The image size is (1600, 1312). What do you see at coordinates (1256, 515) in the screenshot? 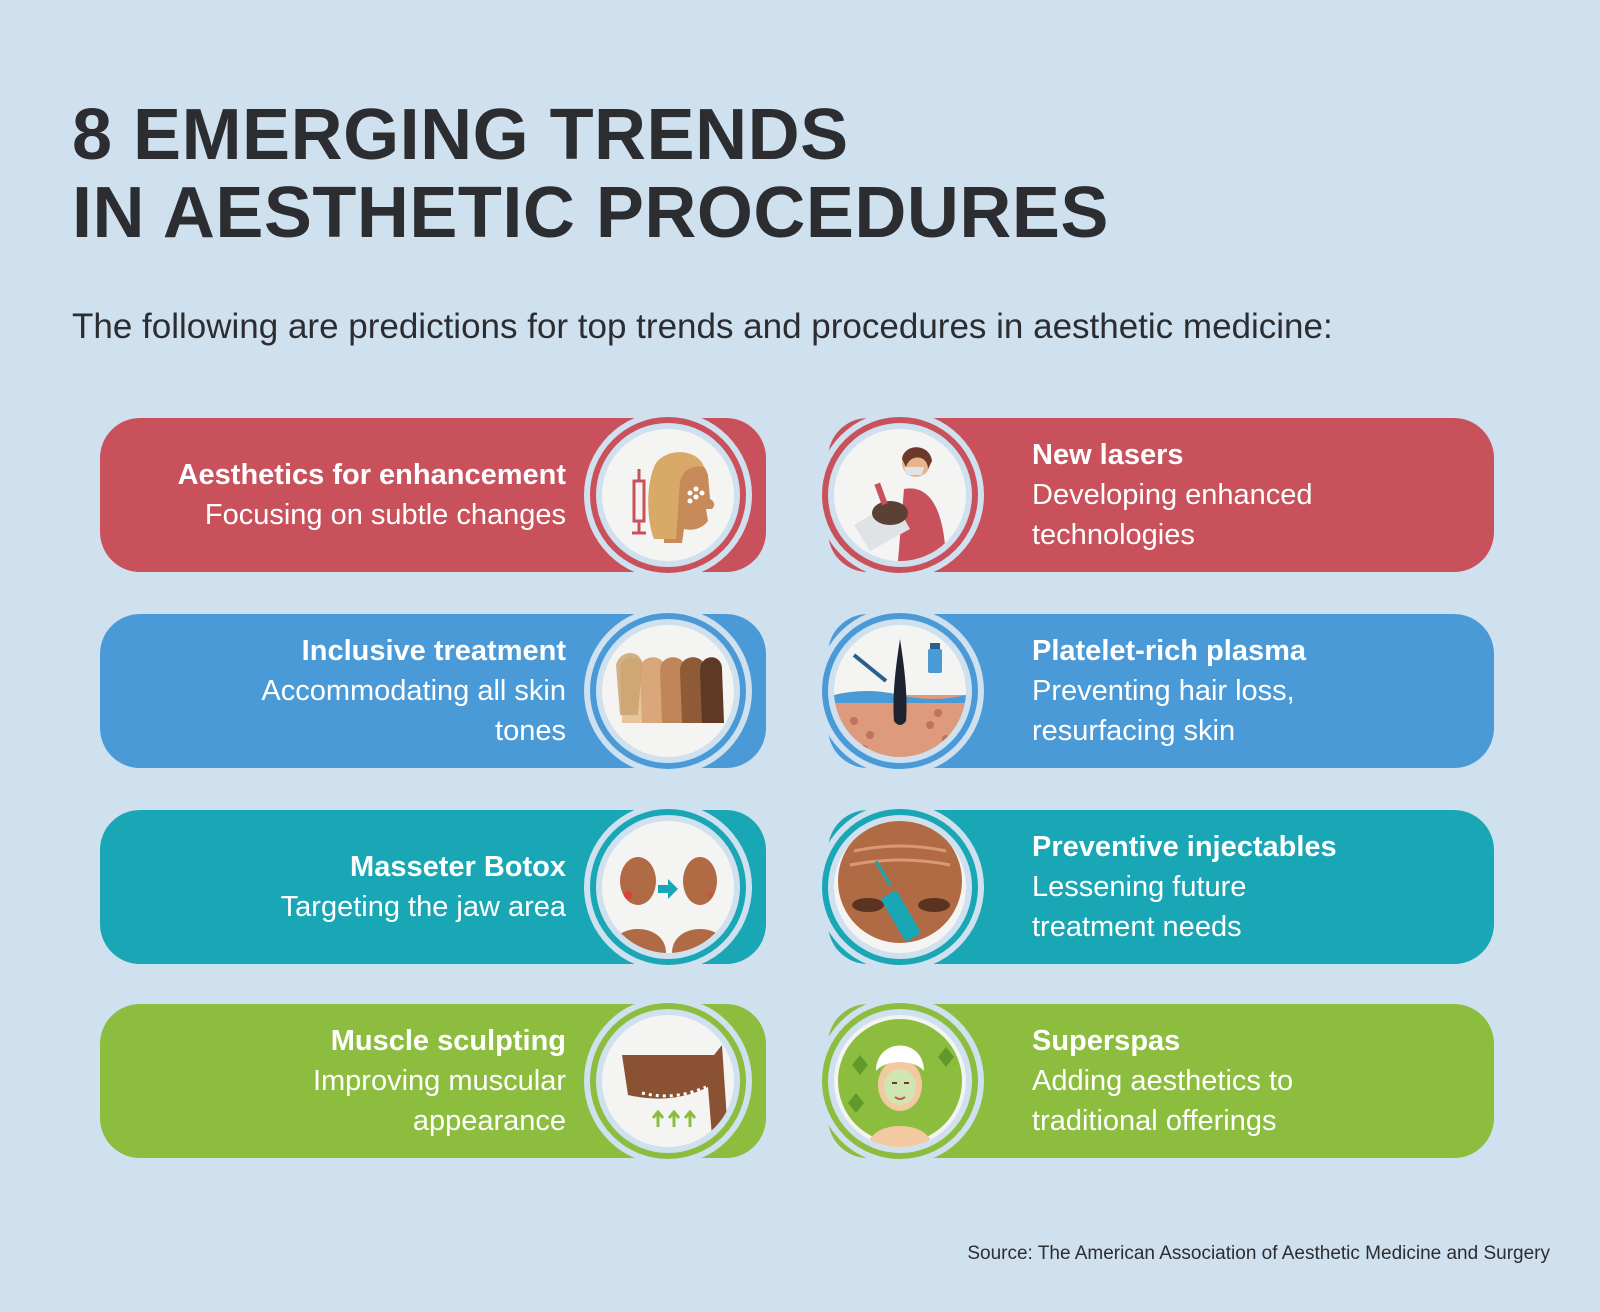
I see `trend-description: Developing enhanced technologies` at bounding box center [1256, 515].